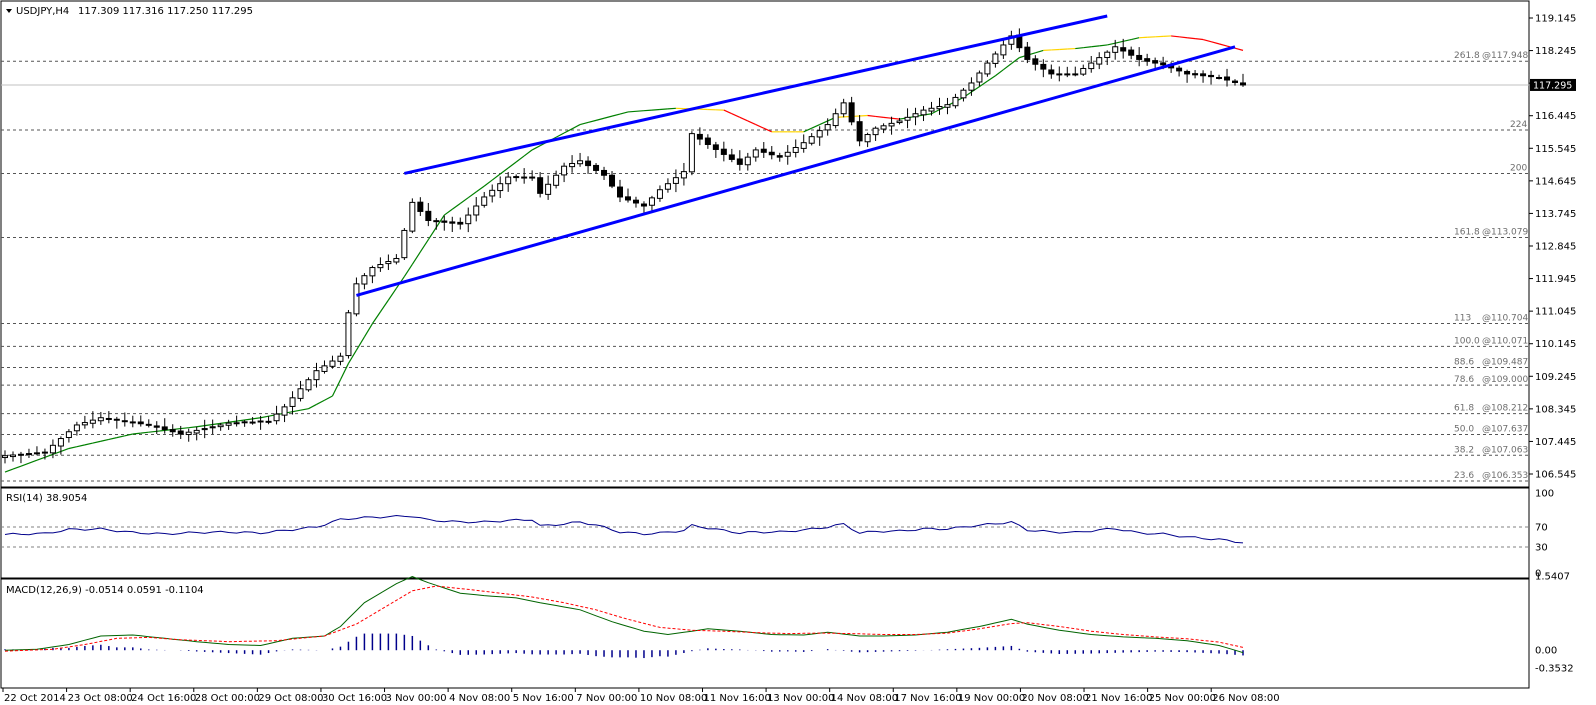  What do you see at coordinates (1505, 476) in the screenshot?
I see `fib-level-price: @106.353` at bounding box center [1505, 476].